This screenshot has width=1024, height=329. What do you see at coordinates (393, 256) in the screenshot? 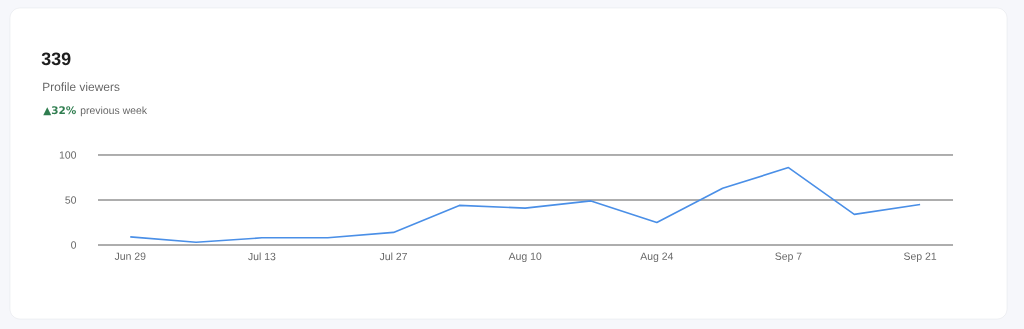
I see `x-tick-label: Jul 27` at bounding box center [393, 256].